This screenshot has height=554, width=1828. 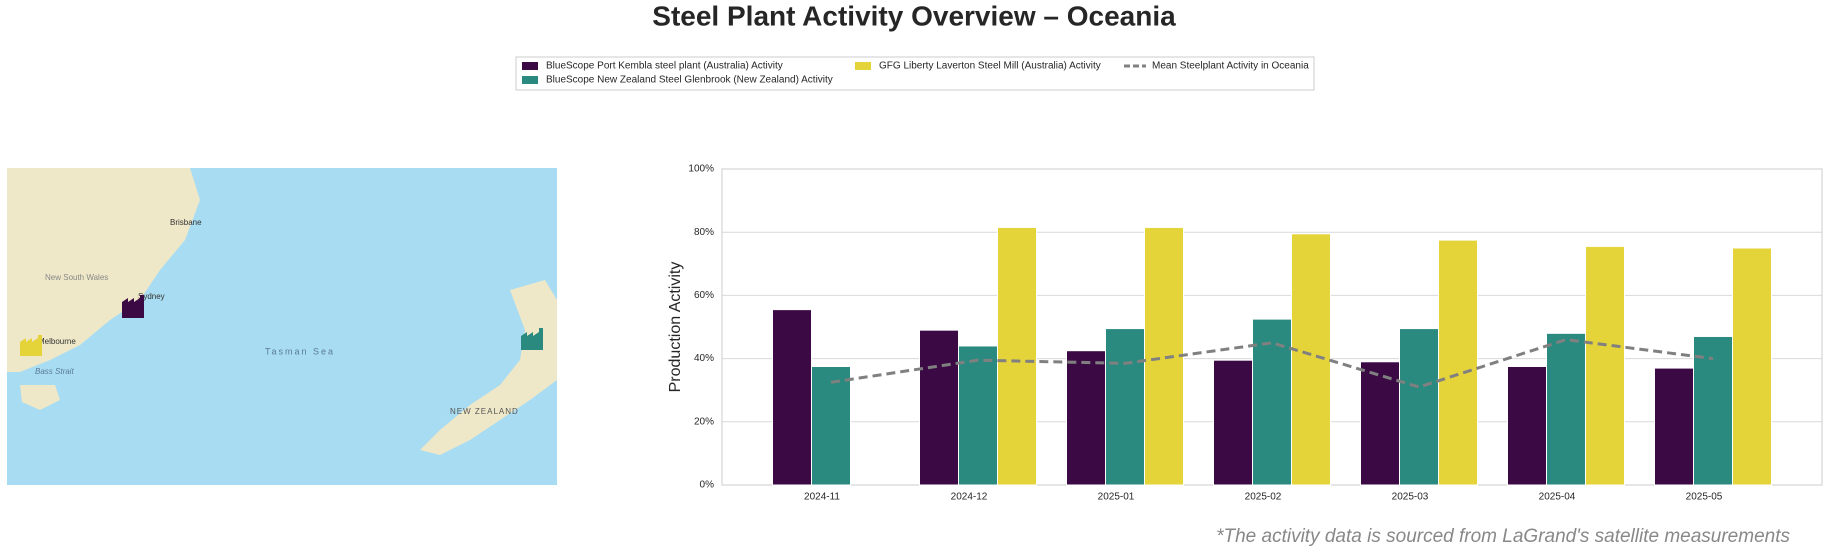 I want to click on map-label: NEW ZEALAND, so click(x=484, y=411).